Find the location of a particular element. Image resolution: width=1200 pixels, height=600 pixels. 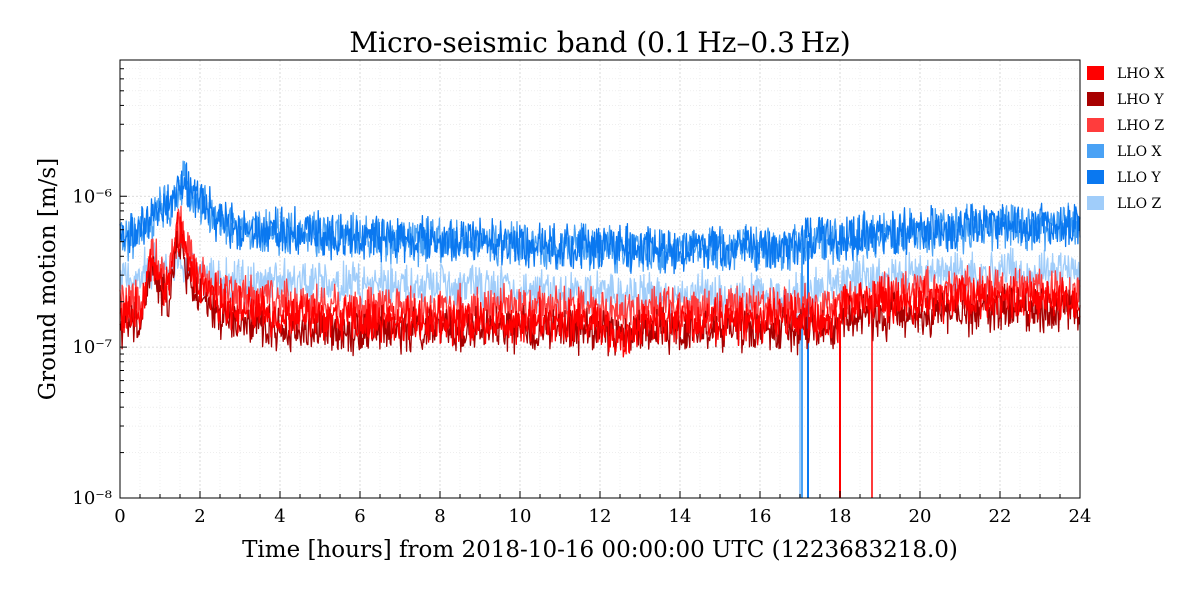

legend-label: LHO Z is located at coordinates (1140, 126).